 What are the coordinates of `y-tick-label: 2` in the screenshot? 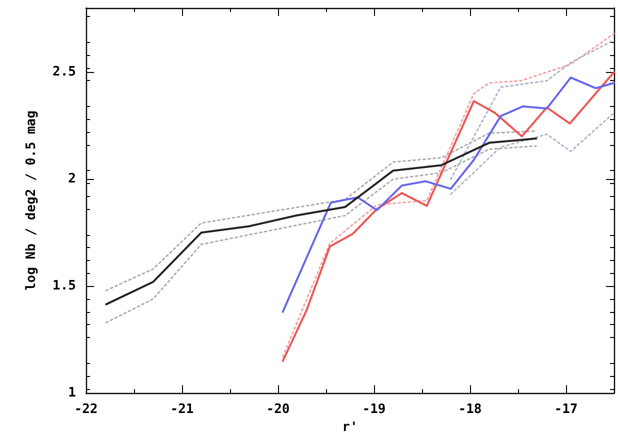 It's located at (72, 179).